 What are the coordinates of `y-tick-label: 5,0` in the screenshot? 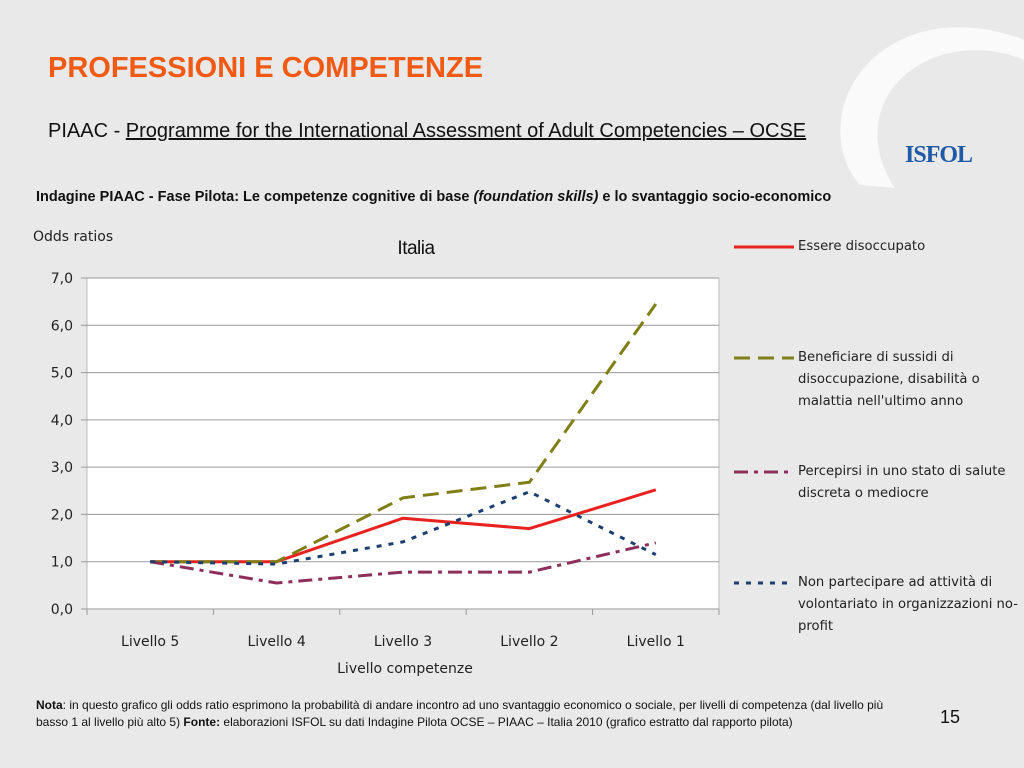 It's located at (62, 374).